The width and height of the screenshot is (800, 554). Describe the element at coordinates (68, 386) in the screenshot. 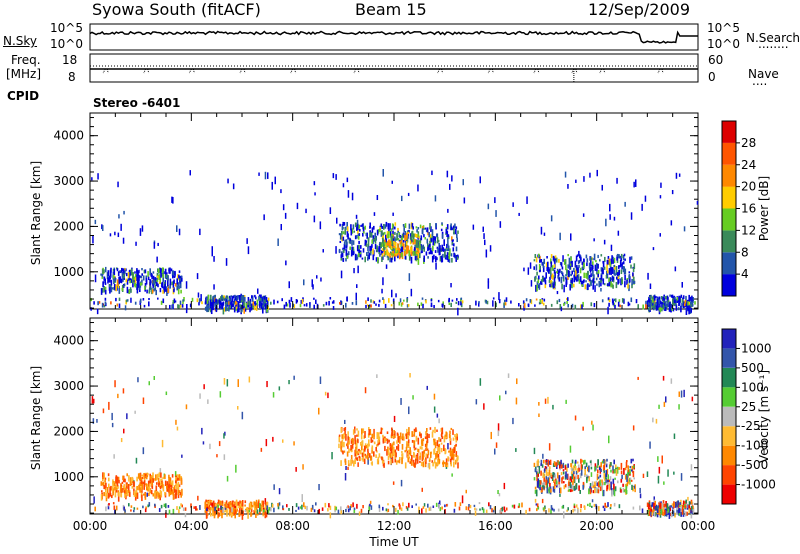

I see `velocity-ytick-label: 3000` at that location.